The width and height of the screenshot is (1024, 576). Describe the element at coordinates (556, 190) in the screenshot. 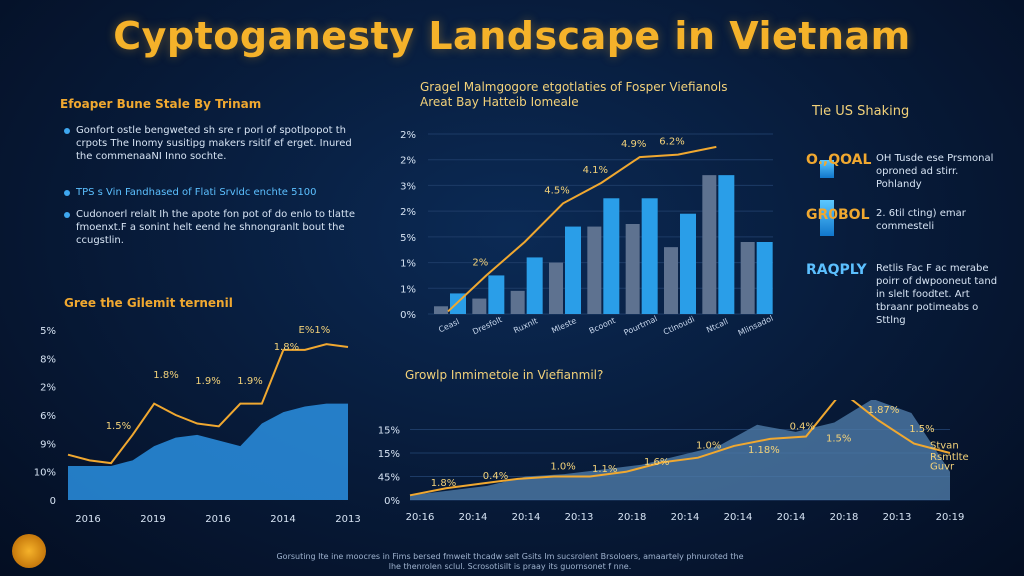

I see `data-label: 4.5%` at that location.